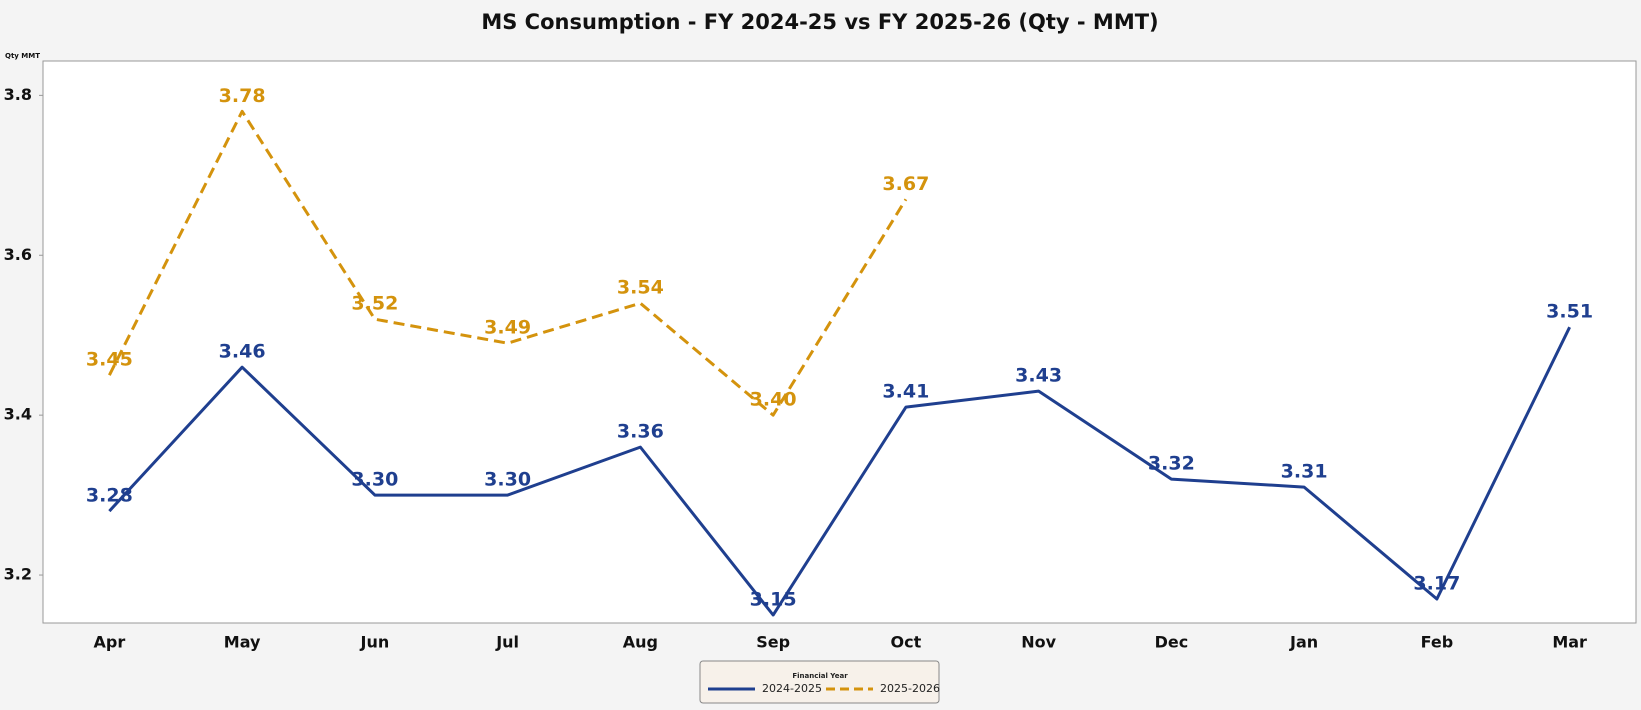  I want to click on data-label: 3.45, so click(109, 360).